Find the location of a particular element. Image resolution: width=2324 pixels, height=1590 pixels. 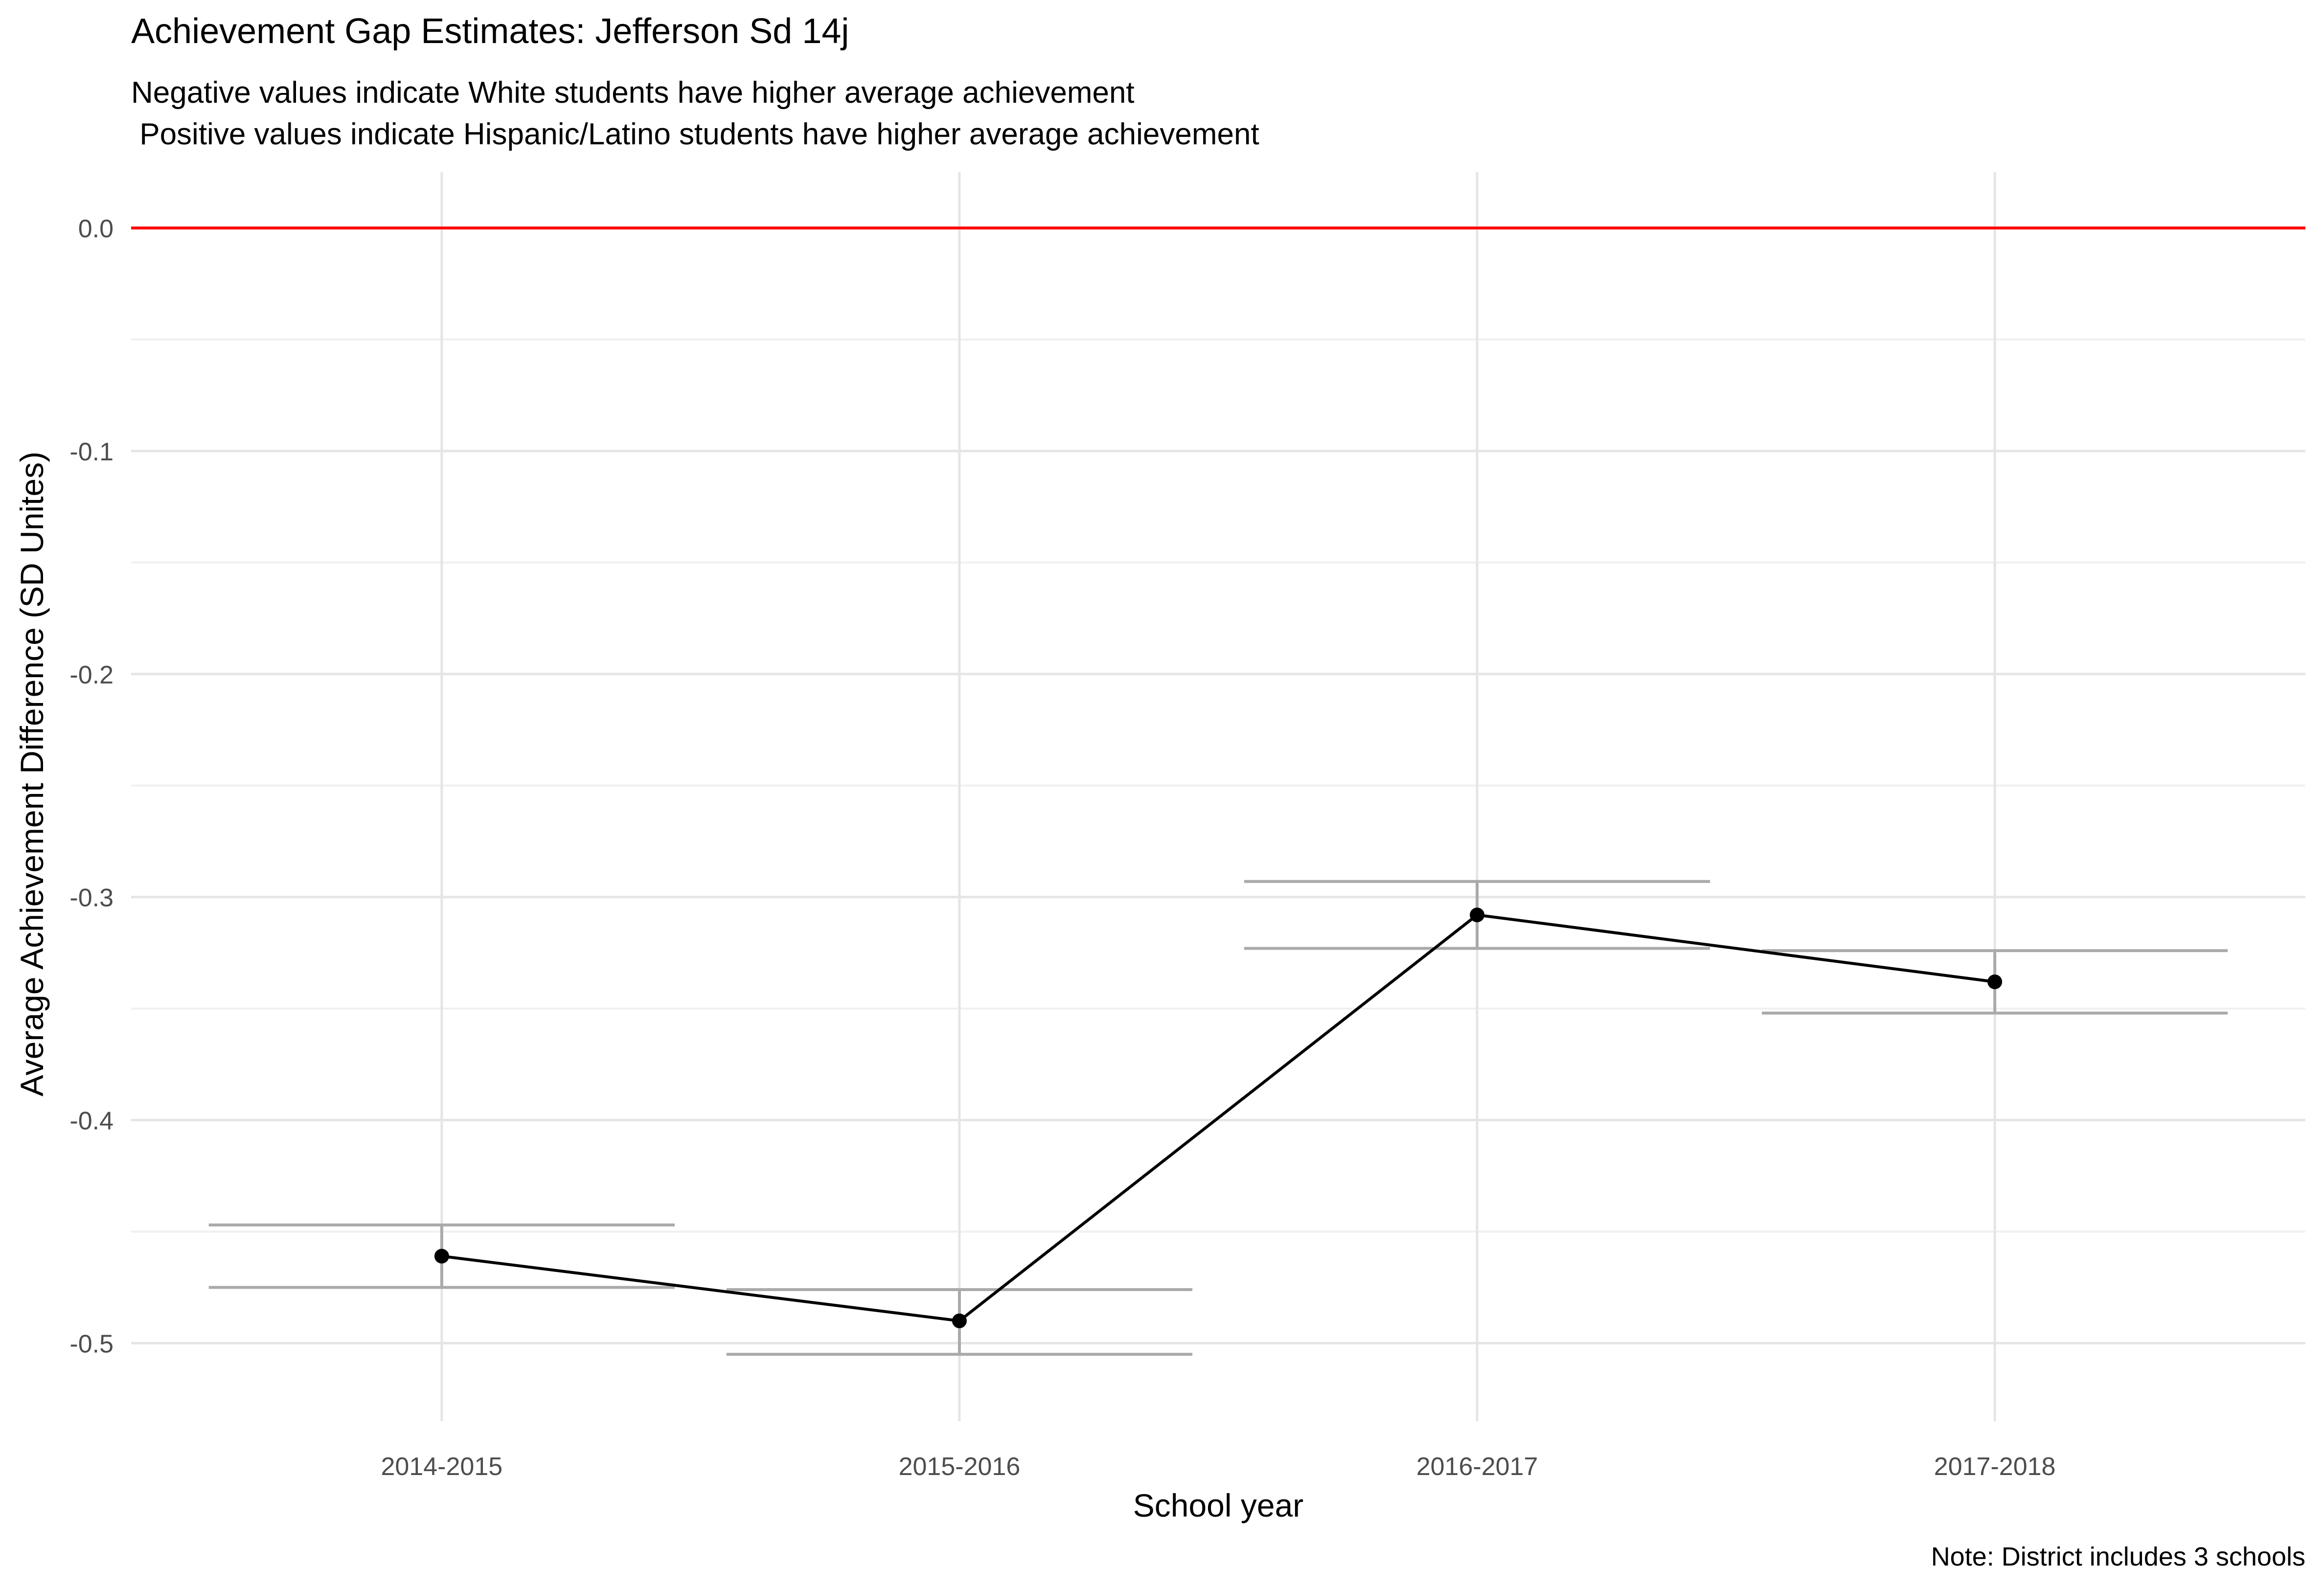

chart-caption: Note: District includes 3 schools is located at coordinates (2118, 1557).